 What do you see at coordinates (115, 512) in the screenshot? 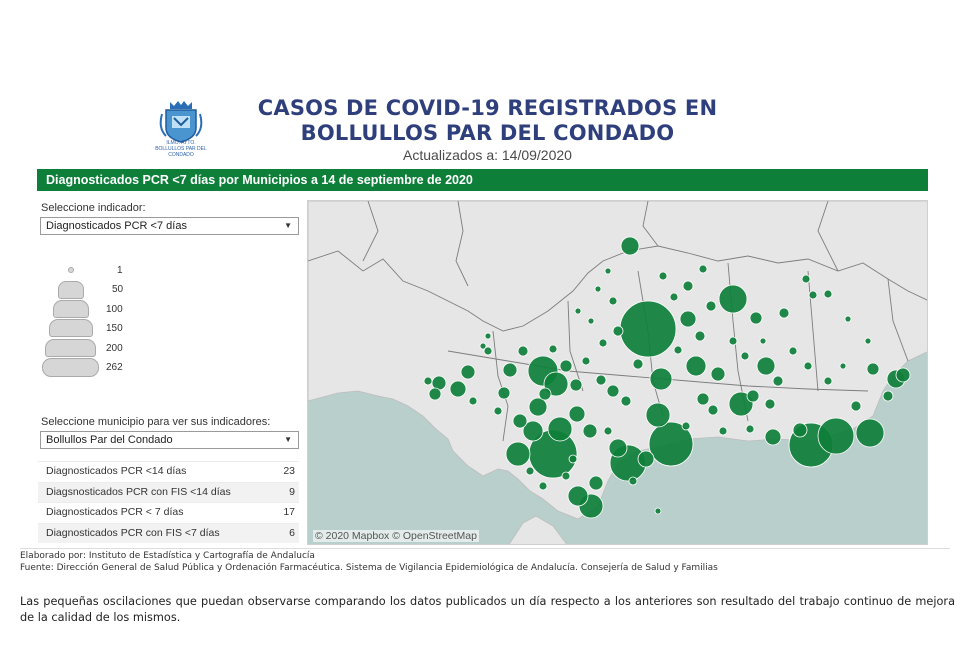
I see `indicator-name: Diagnosticados PCR < 7 días` at bounding box center [115, 512].